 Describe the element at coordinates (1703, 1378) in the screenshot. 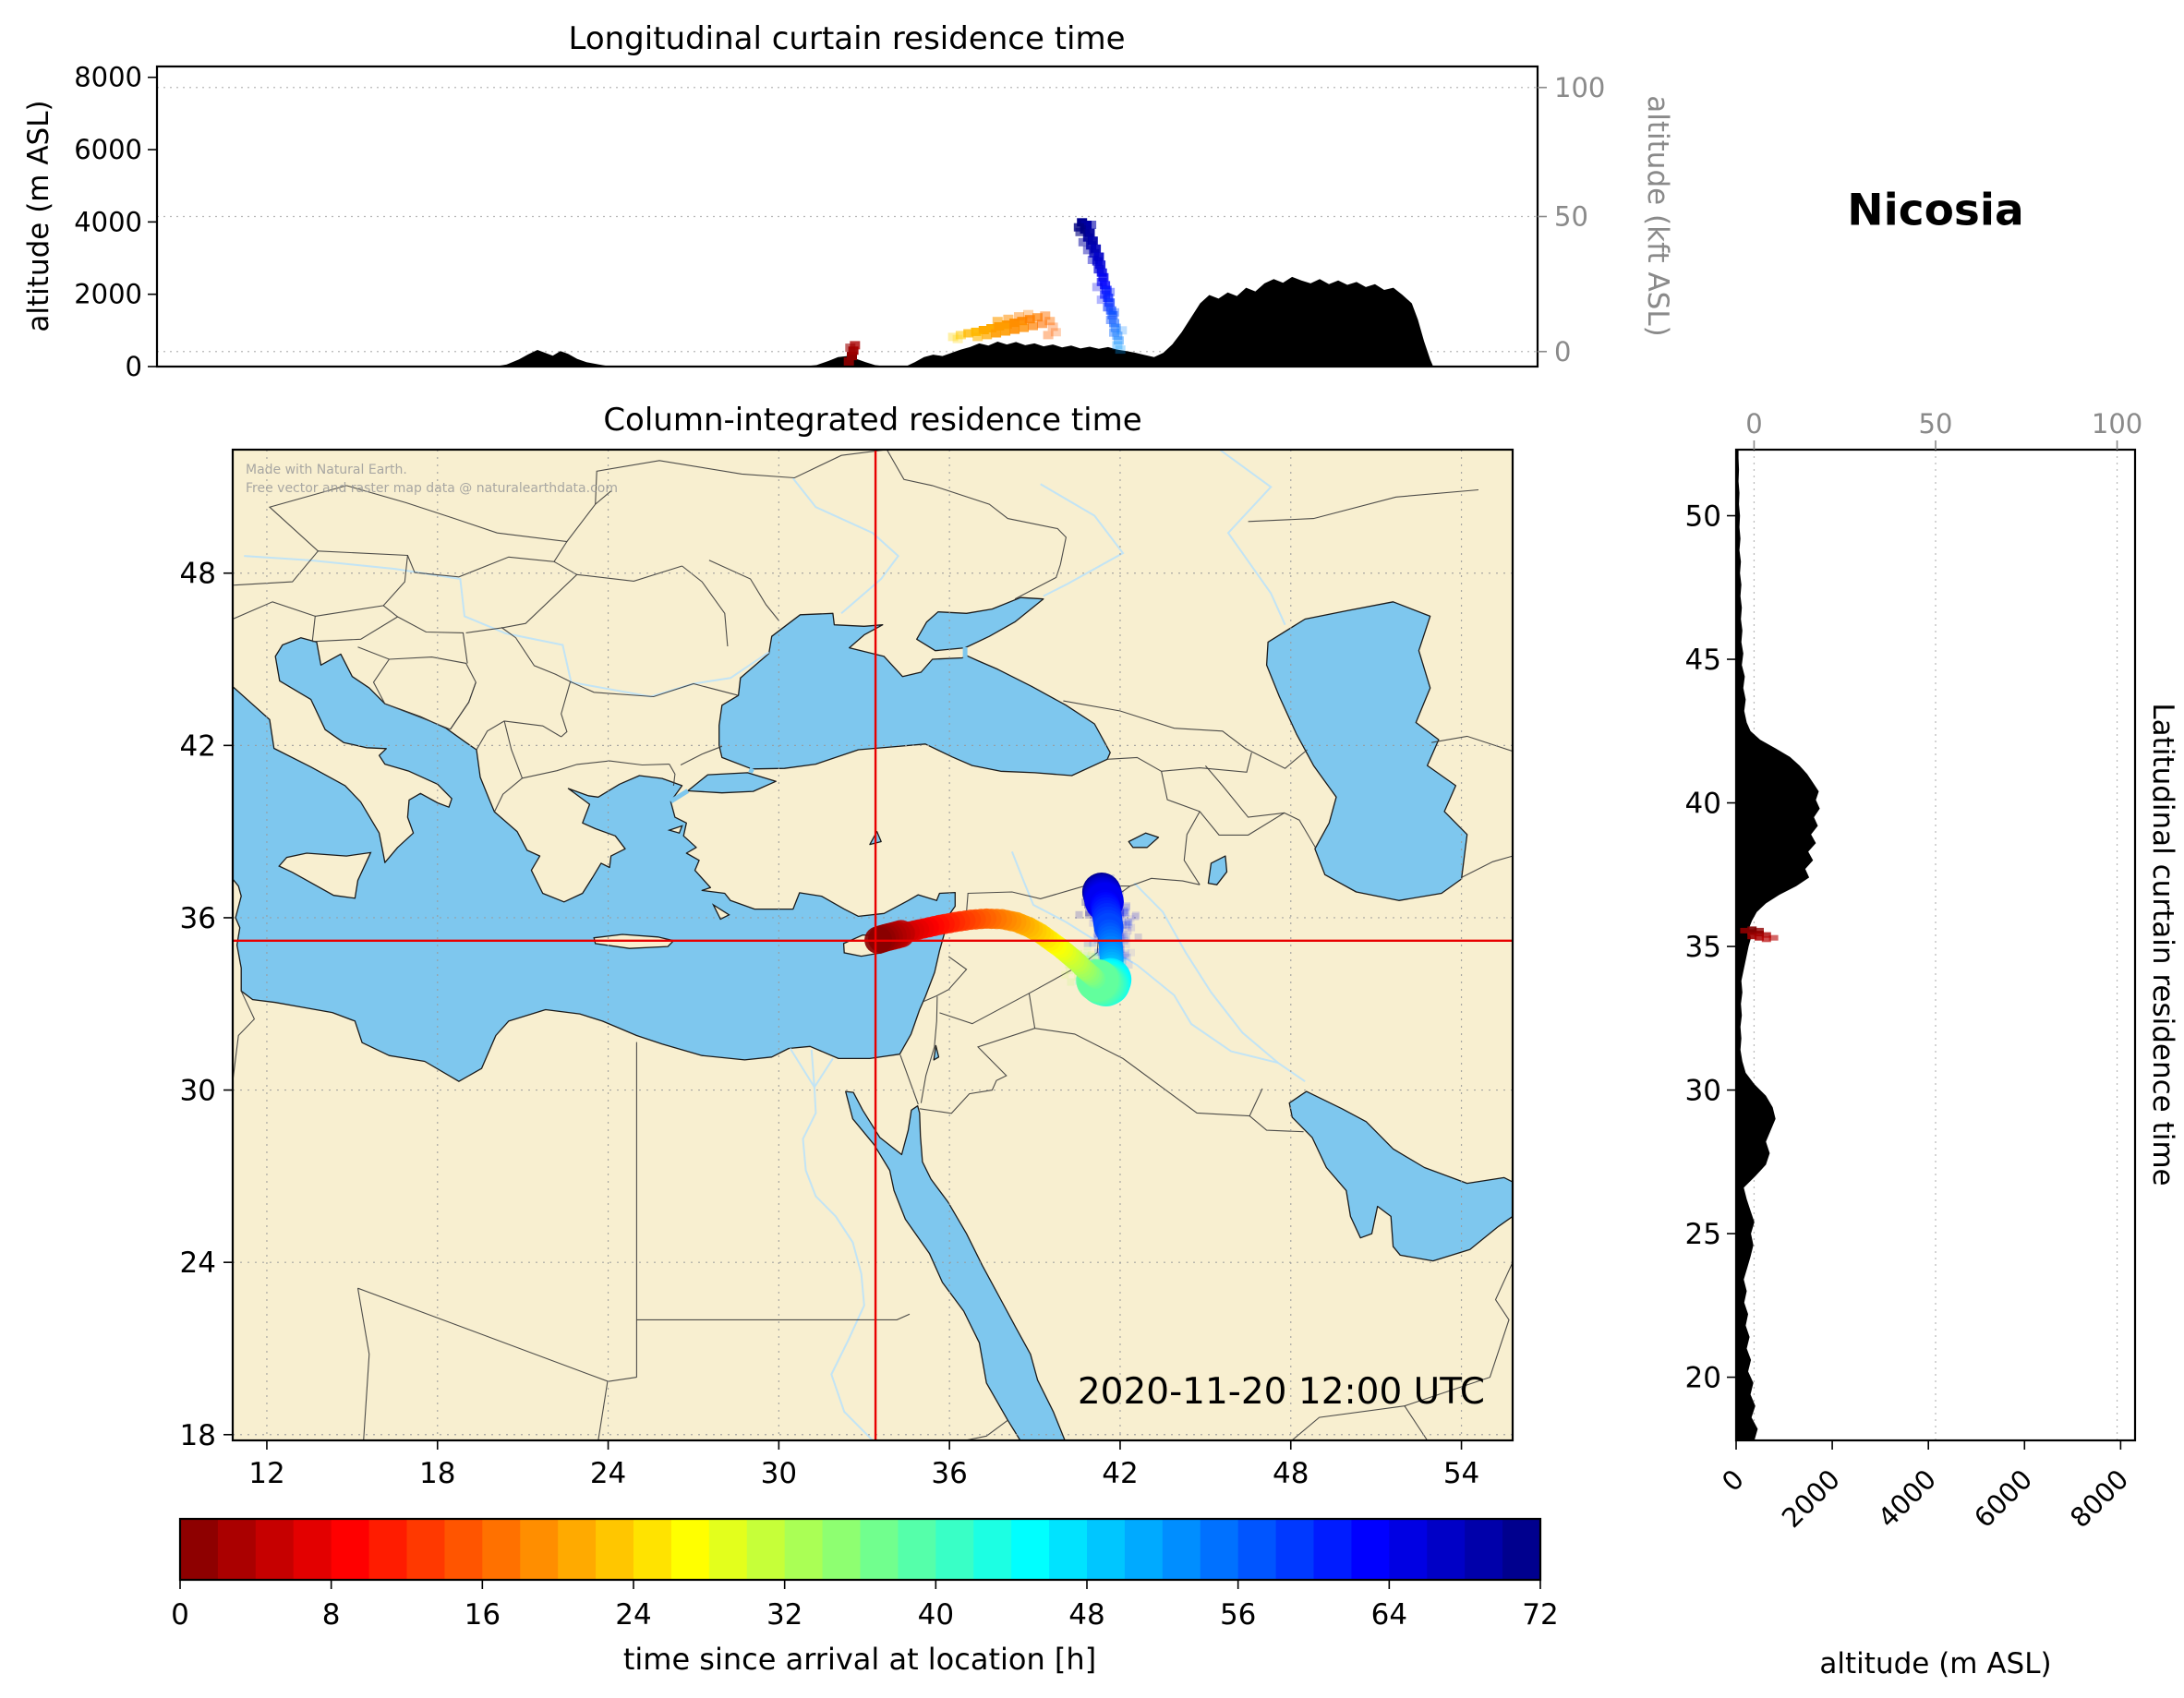

I see `svg-text: 20` at that location.